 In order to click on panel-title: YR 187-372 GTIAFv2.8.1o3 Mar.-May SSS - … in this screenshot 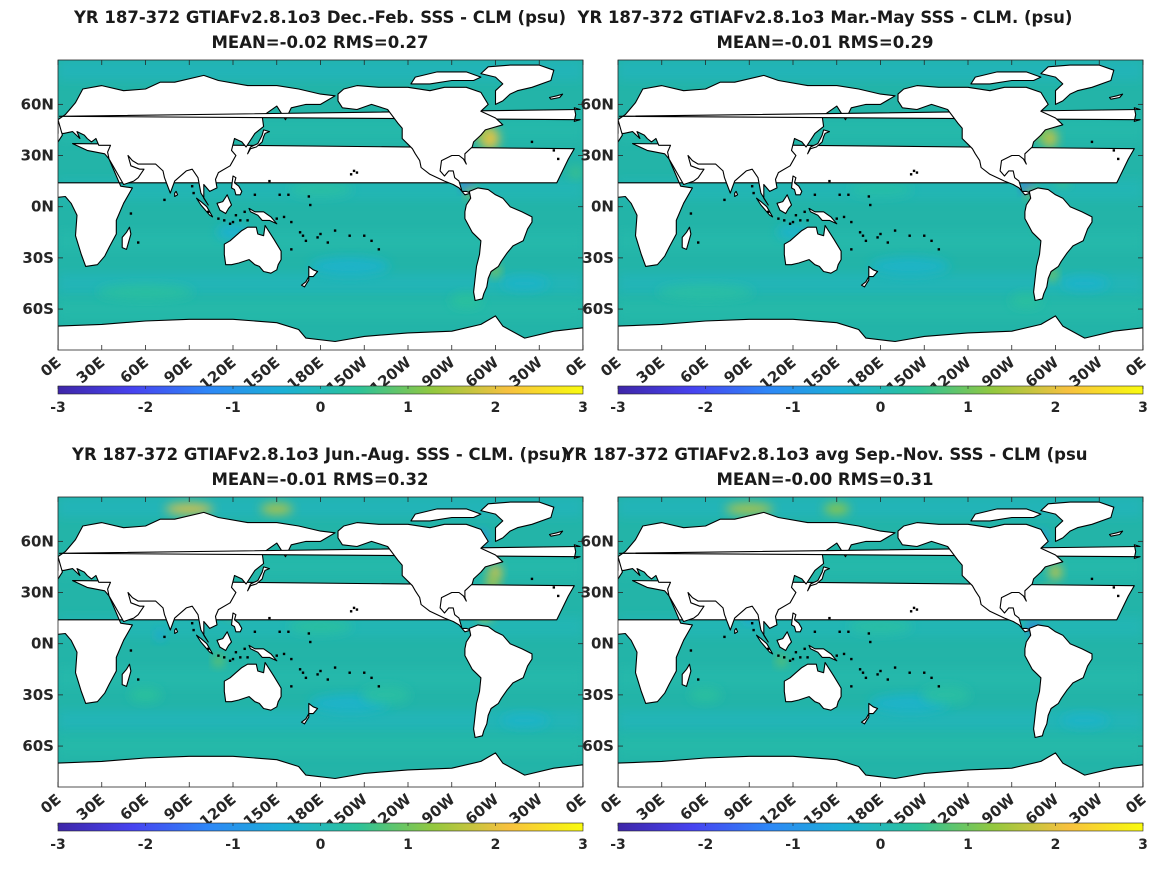, I will do `click(825, 17)`.